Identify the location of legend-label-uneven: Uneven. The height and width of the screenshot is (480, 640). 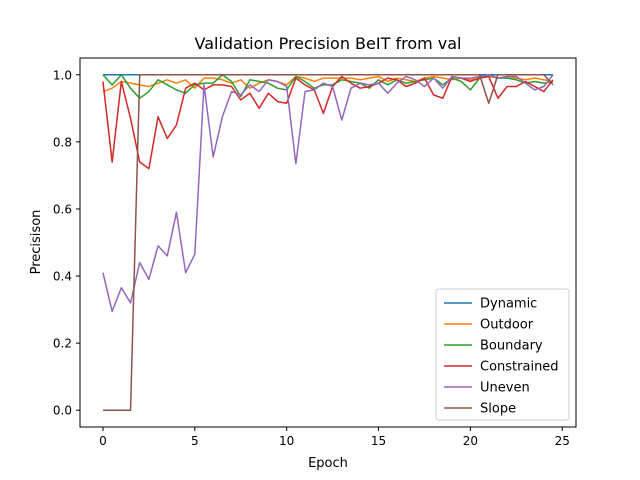
(505, 388).